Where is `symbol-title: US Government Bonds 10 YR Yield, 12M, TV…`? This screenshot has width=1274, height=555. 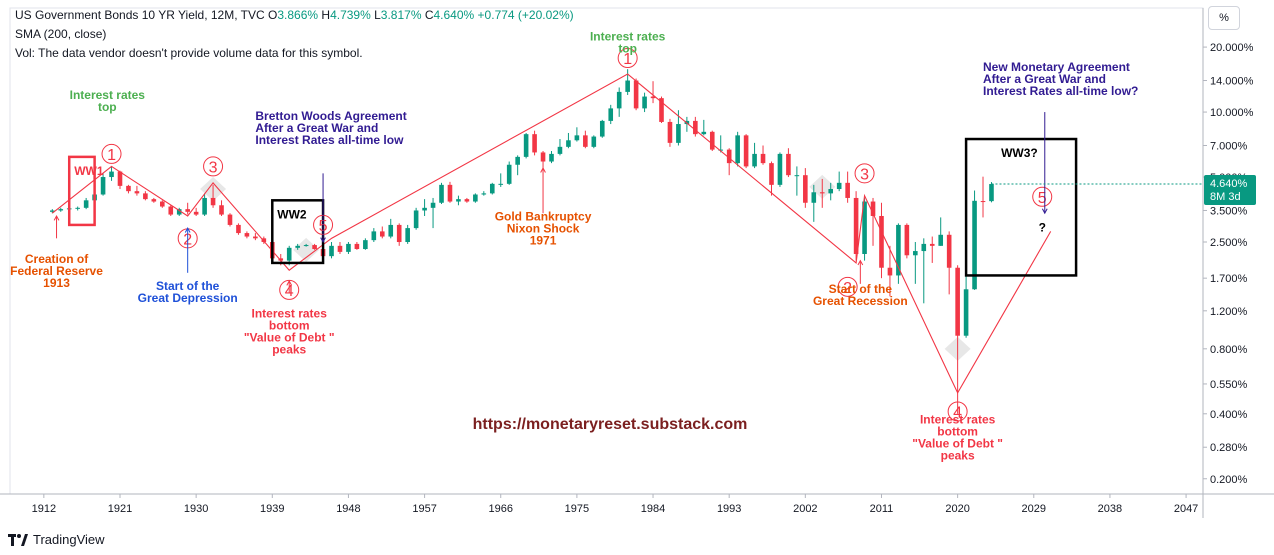 symbol-title: US Government Bonds 10 YR Yield, 12M, TV… is located at coordinates (140, 15).